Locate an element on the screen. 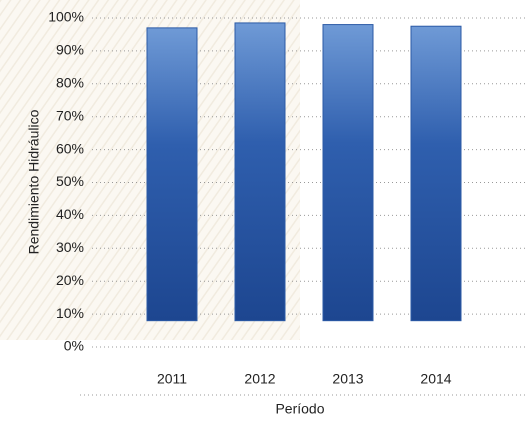 This screenshot has height=431, width=531. y-tick-label: 50% is located at coordinates (70, 181).